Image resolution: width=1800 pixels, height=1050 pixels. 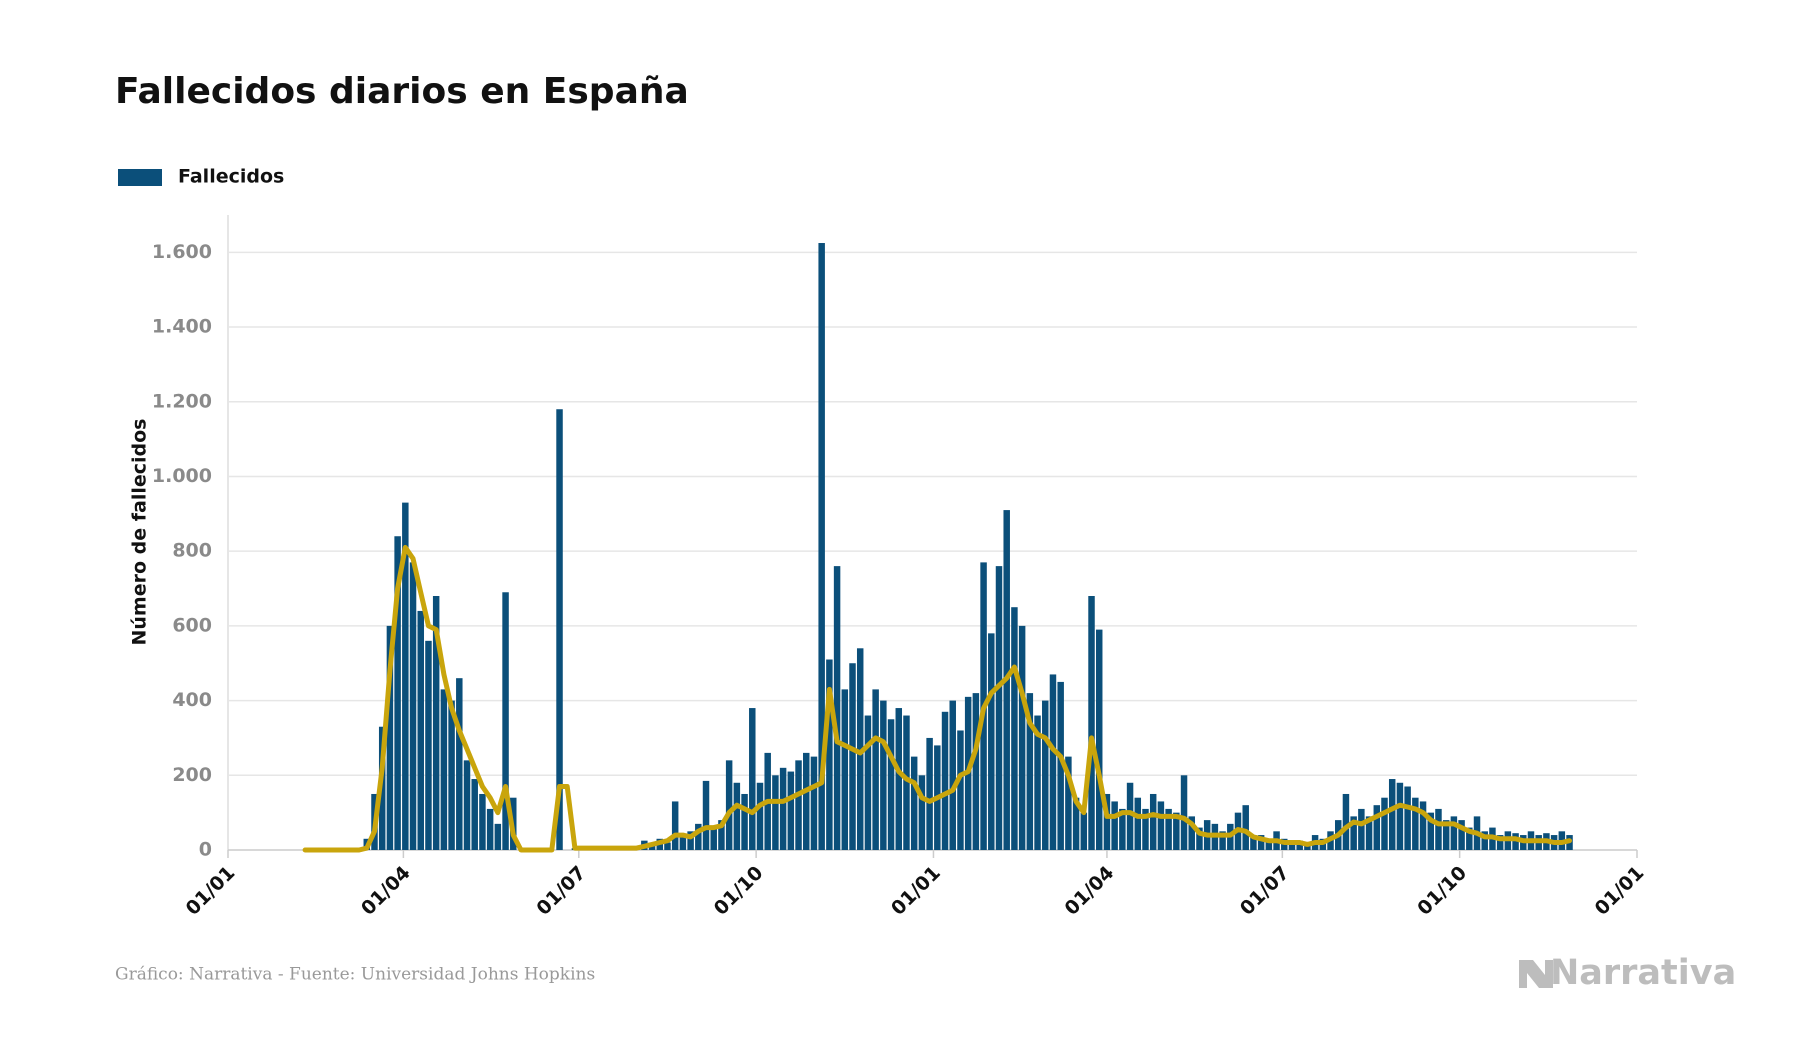 I want to click on brand-name: Narrativa, so click(x=1643, y=973).